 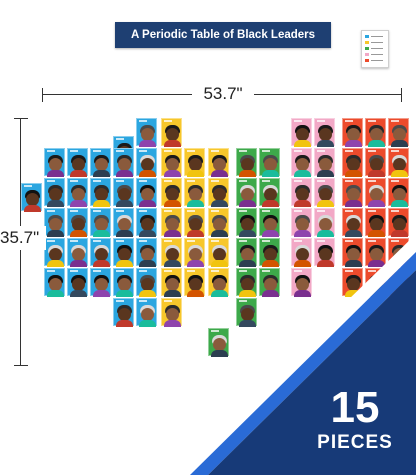 I want to click on pieces-count: 15, so click(x=355, y=407).